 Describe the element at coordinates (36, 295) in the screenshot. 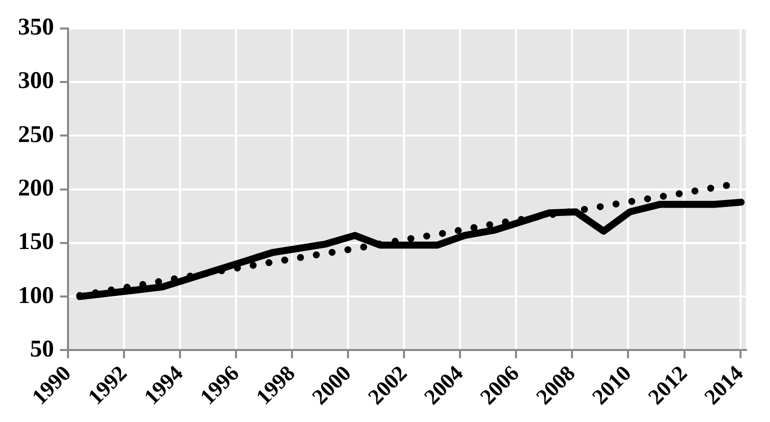

I see `y-tick-label: 100` at that location.